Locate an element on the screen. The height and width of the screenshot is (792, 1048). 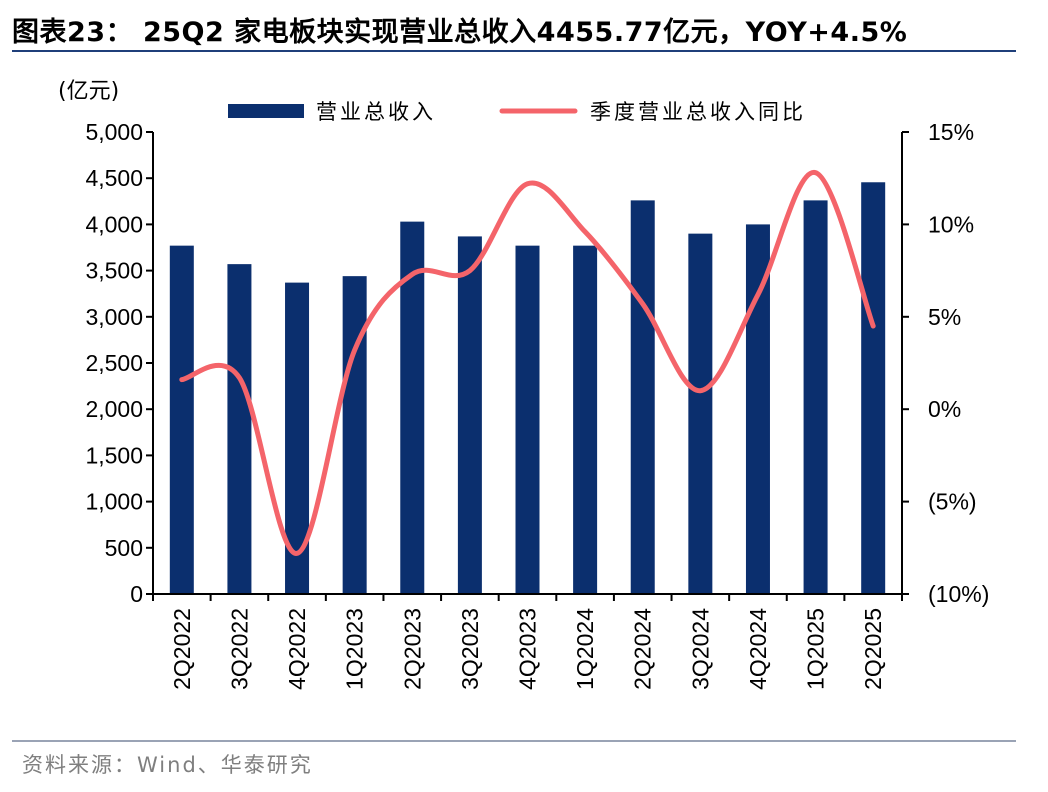
x-tick-label-4Q2023: 4Q2023 is located at coordinates (528, 649).